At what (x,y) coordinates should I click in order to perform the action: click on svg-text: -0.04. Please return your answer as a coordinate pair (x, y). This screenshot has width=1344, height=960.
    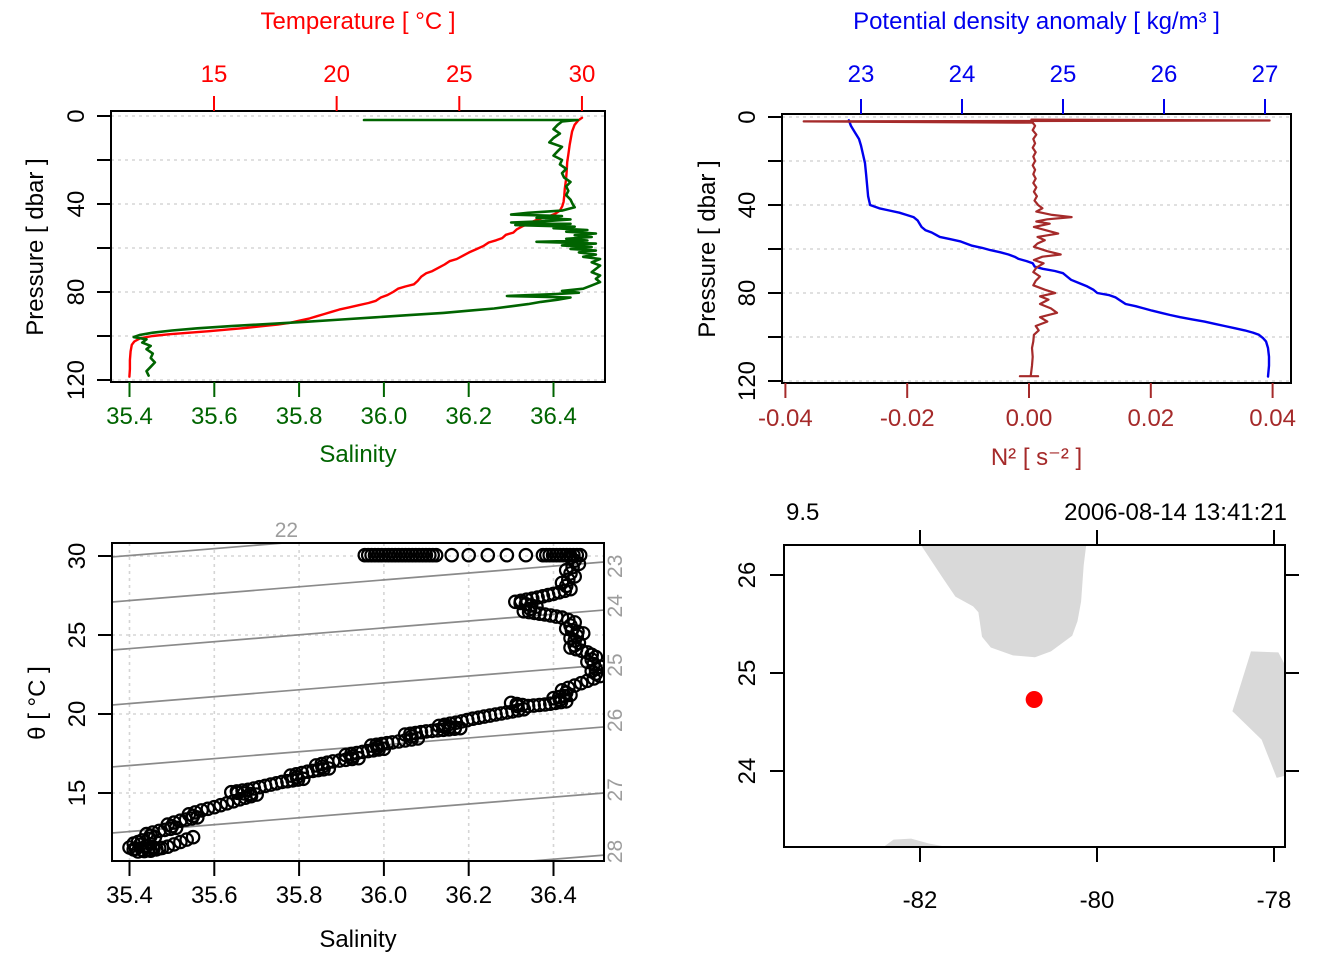
    Looking at the image, I should click on (785, 418).